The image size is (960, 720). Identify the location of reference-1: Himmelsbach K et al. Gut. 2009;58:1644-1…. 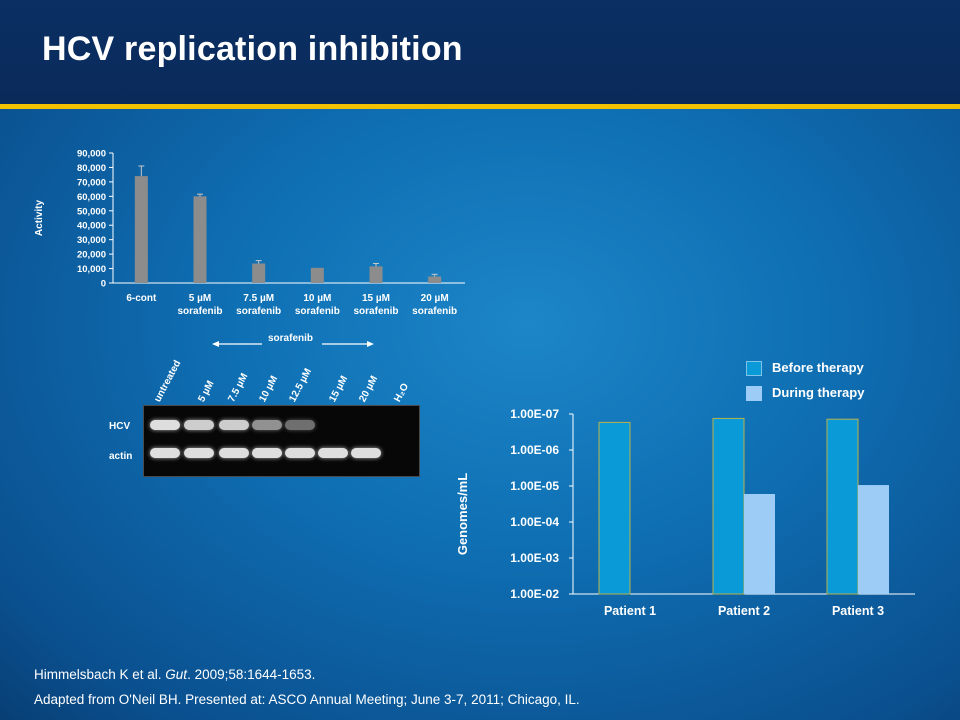
(174, 674).